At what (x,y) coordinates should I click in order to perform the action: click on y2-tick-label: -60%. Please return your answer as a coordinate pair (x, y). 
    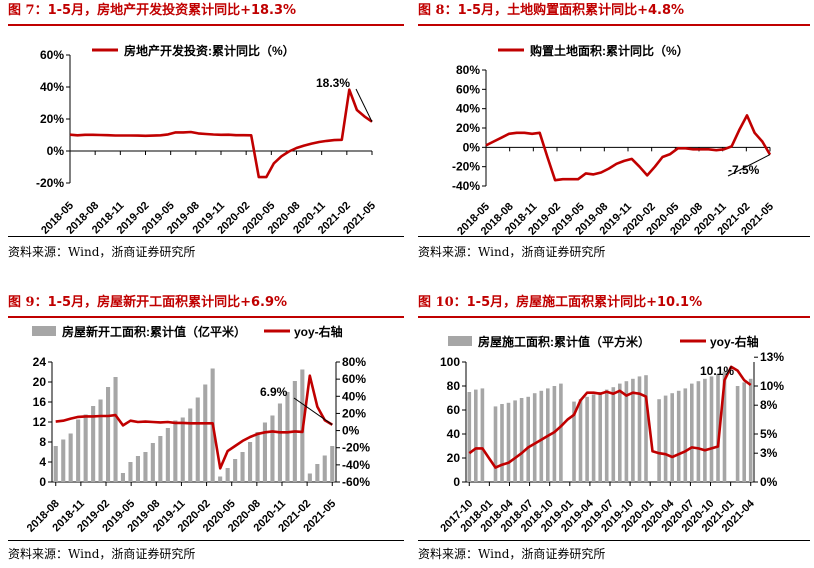
    Looking at the image, I should click on (356, 482).